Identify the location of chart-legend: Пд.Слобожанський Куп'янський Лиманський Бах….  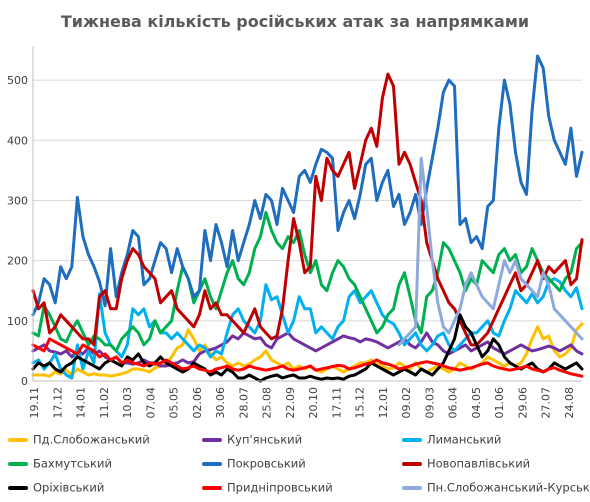
(295, 465).